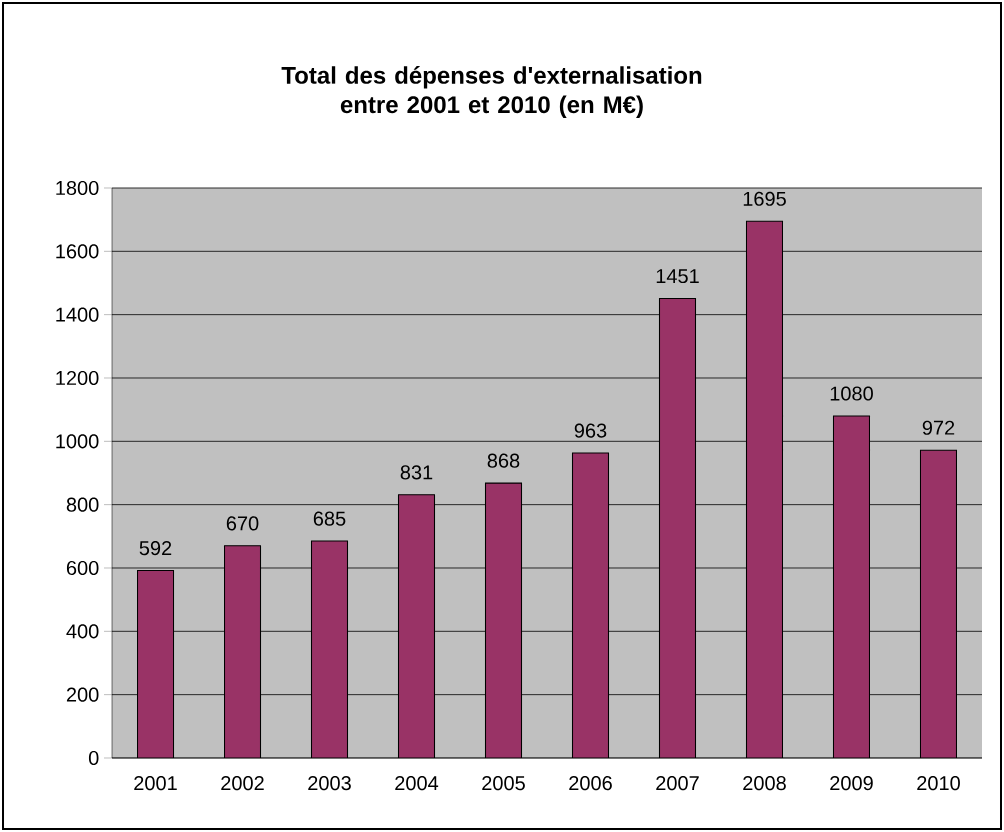  Describe the element at coordinates (938, 427) in the screenshot. I see `data-label: 972` at that location.